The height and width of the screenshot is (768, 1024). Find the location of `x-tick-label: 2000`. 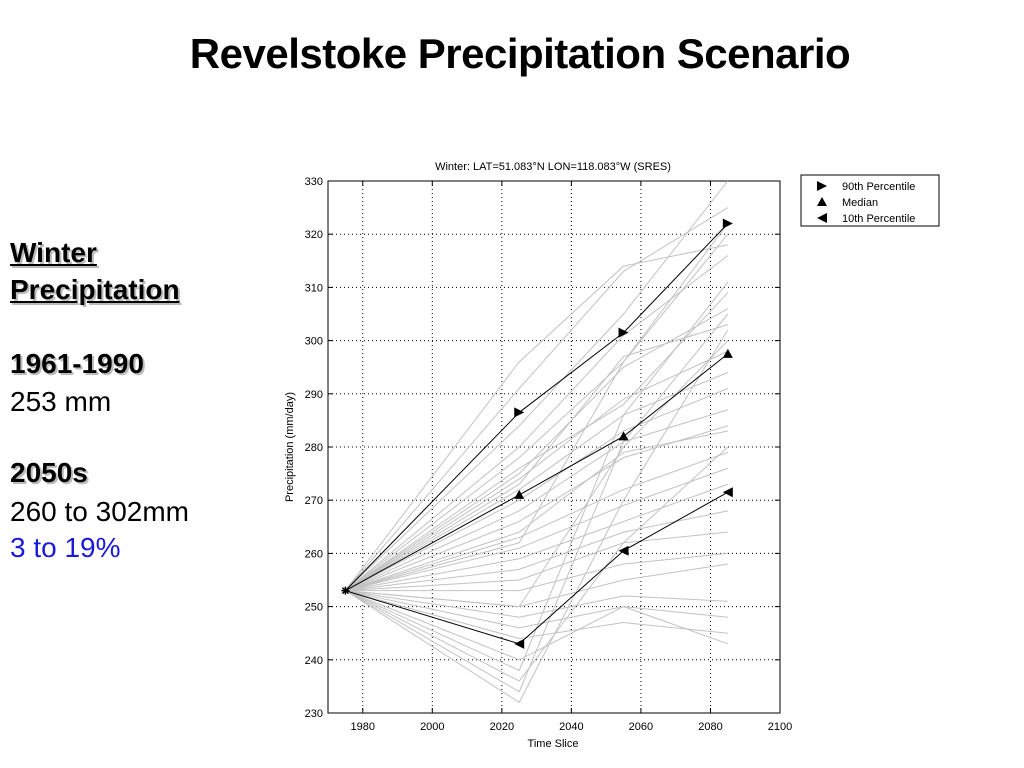

x-tick-label: 2000 is located at coordinates (432, 727).